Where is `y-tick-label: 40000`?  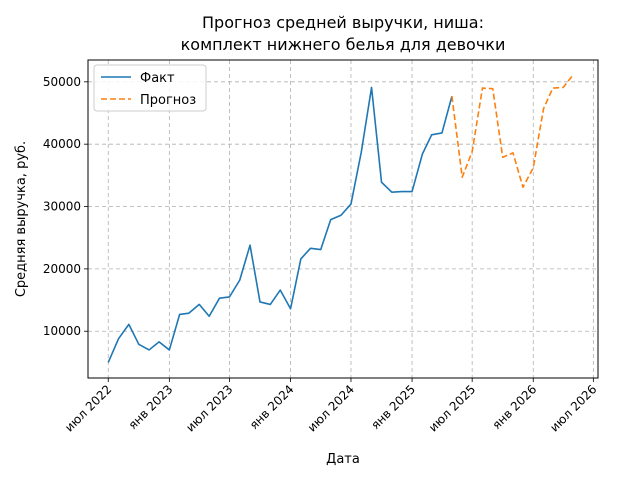 y-tick-label: 40000 is located at coordinates (62, 144).